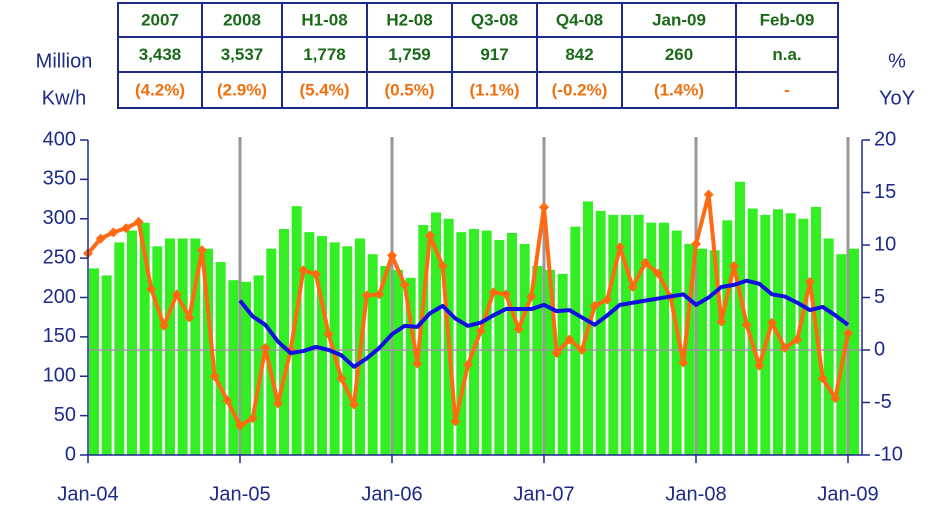  Describe the element at coordinates (324, 54) in the screenshot. I see `table-value: 1,778` at that location.